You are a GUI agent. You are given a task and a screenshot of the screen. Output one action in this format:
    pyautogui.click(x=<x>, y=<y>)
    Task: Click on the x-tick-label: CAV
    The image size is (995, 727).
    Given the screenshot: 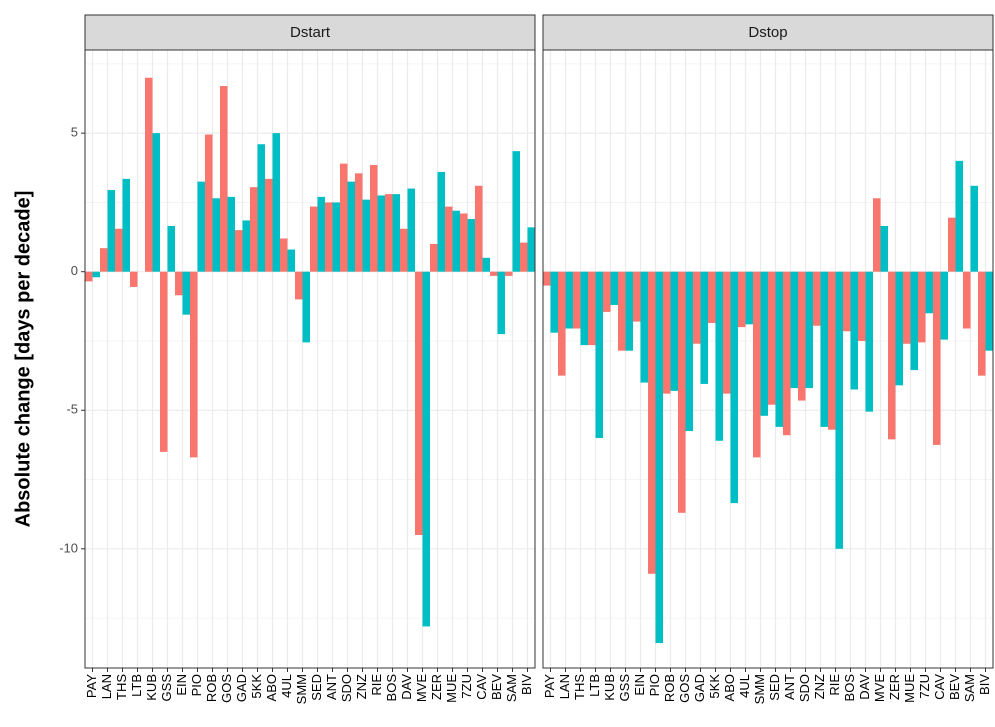 What is the action you would take?
    pyautogui.click(x=939, y=687)
    